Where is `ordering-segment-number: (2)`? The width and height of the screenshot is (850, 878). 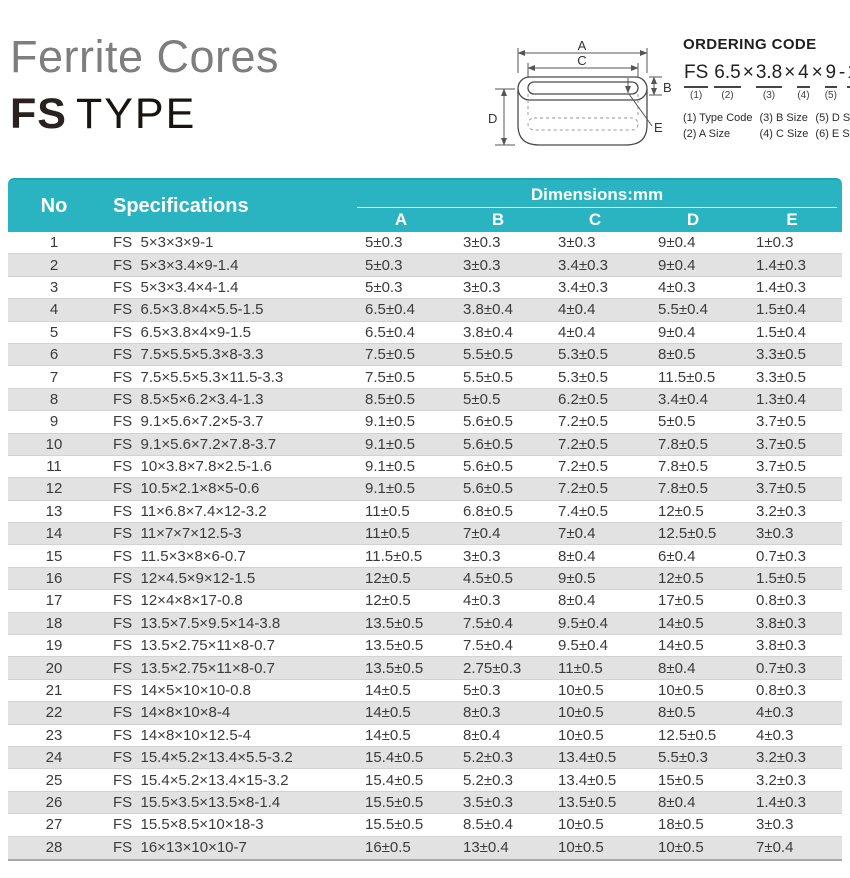
ordering-segment-number: (2) is located at coordinates (727, 95).